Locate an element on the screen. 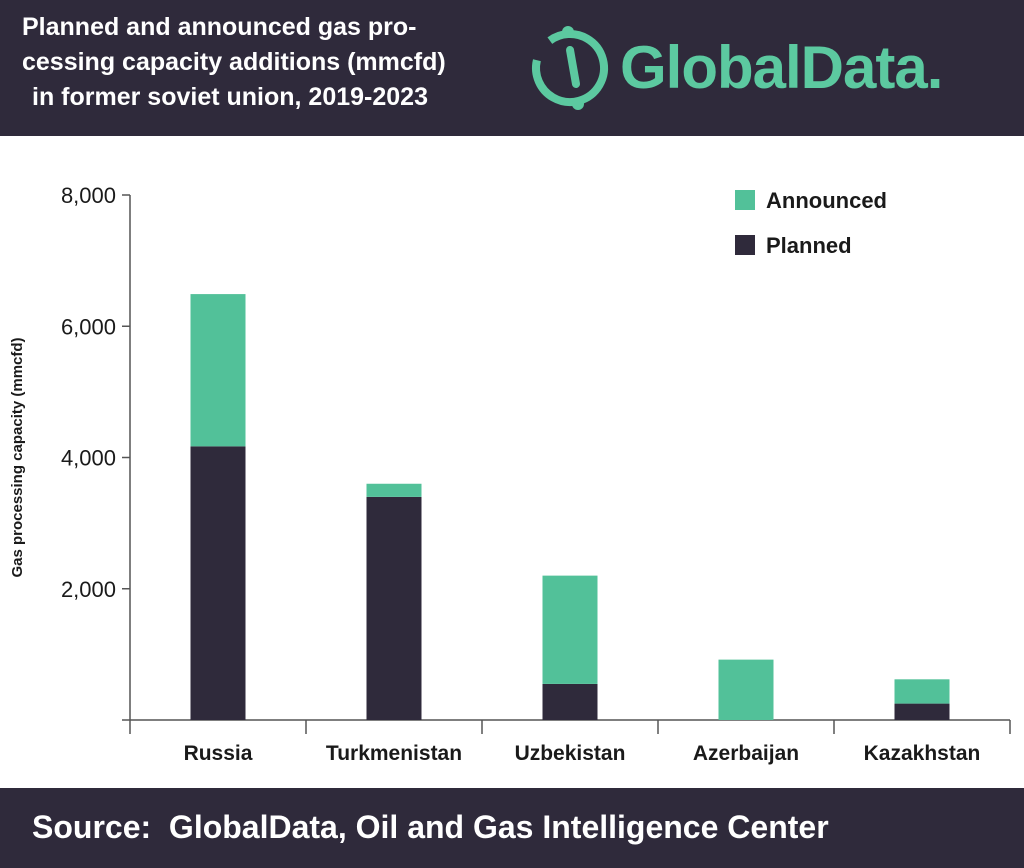 This screenshot has height=868, width=1024. legend-swatch-planned is located at coordinates (745, 245).